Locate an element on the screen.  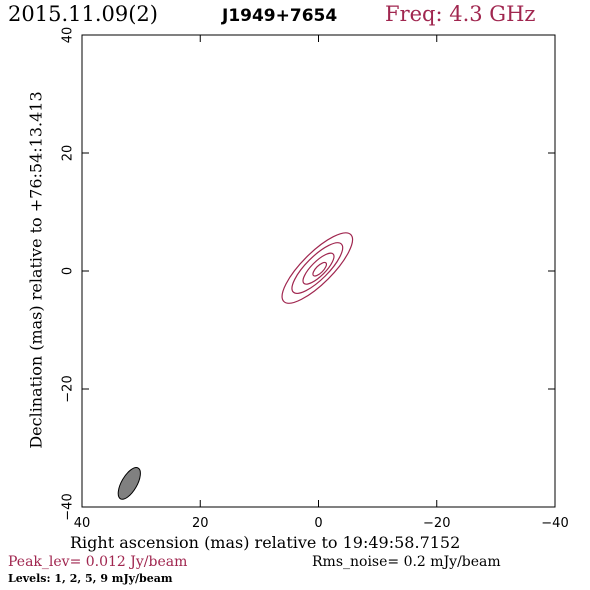
beam-ellipse is located at coordinates (129, 483).